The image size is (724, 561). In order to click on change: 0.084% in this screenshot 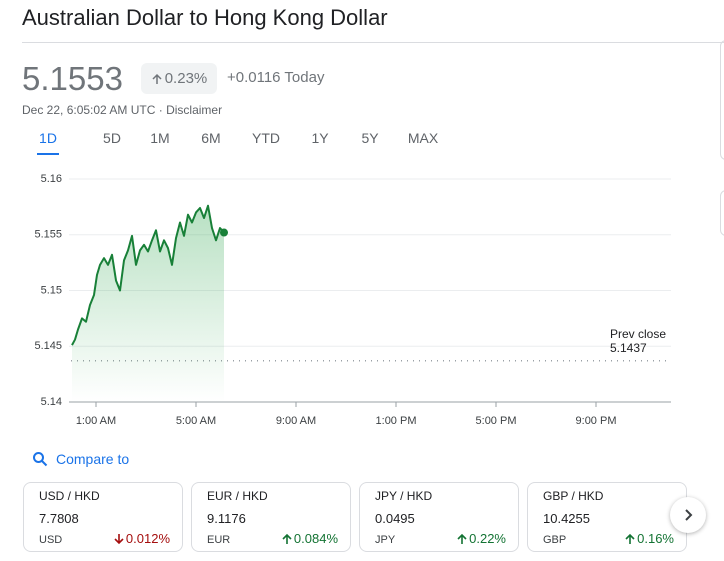, I will do `click(309, 538)`.